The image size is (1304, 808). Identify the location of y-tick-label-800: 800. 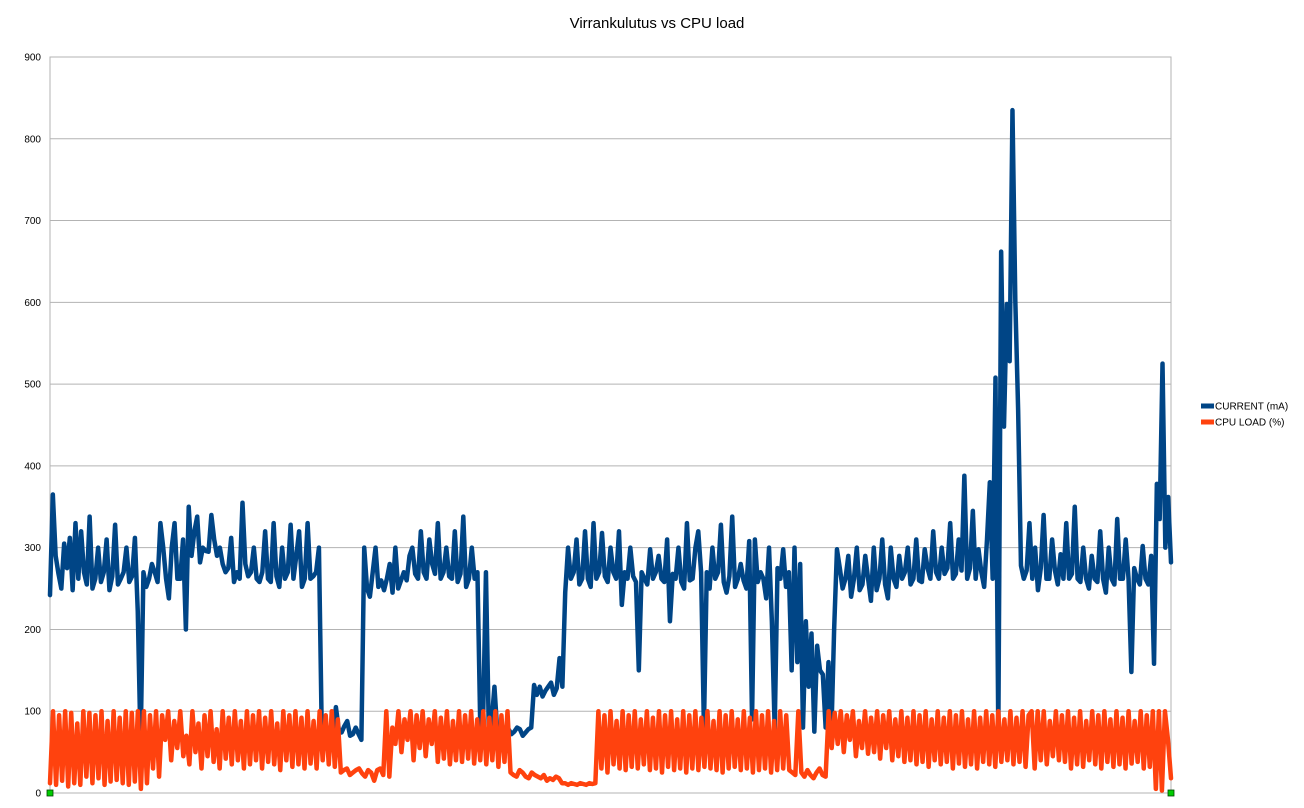
(32, 139).